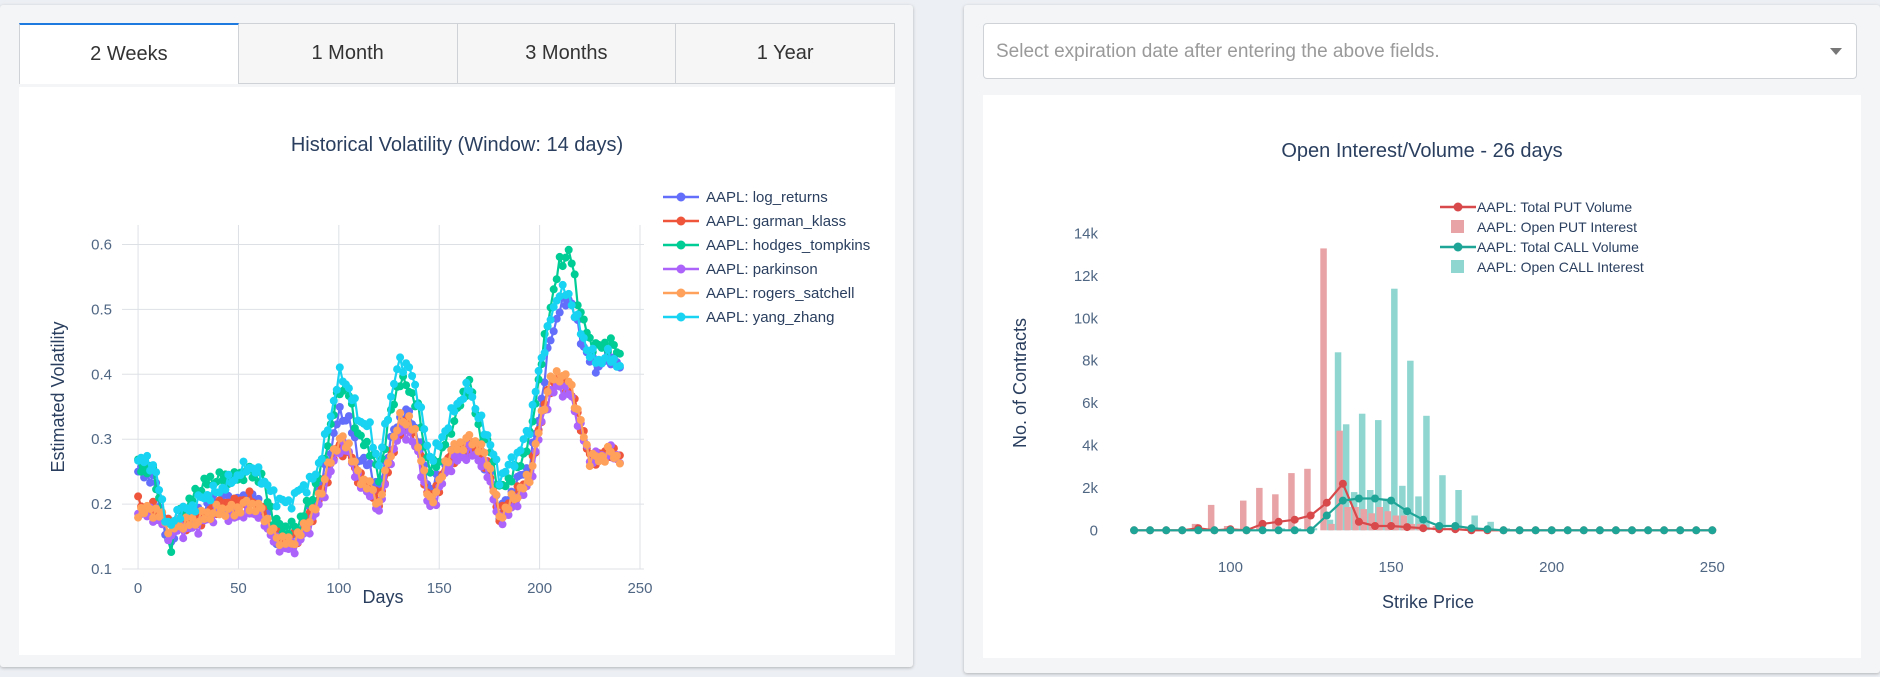 Image resolution: width=1880 pixels, height=677 pixels. Describe the element at coordinates (348, 53) in the screenshot. I see `tab-1-month: 1 Month` at that location.